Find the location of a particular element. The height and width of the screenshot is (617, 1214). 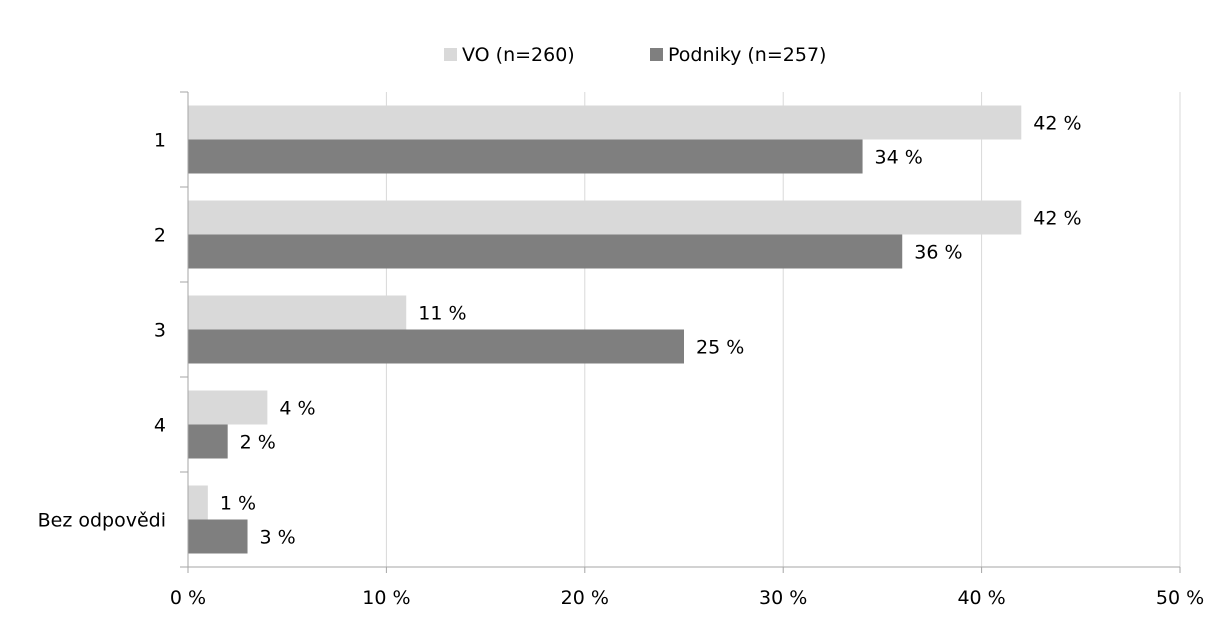

category-label: 4 is located at coordinates (160, 426).